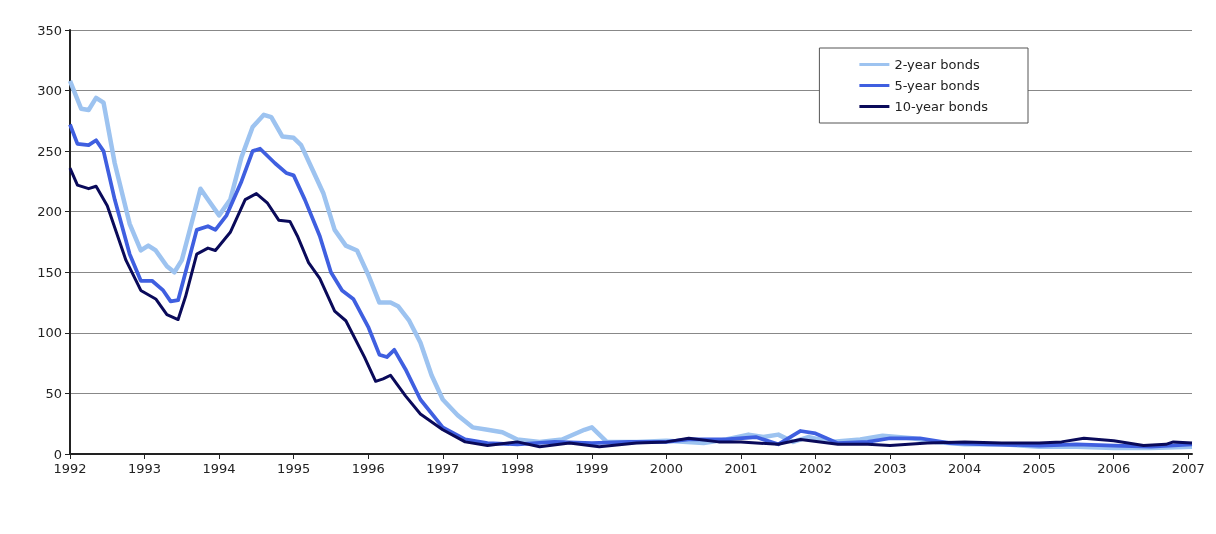  What do you see at coordinates (1114, 468) in the screenshot?
I see `x-tick-label: 2006` at bounding box center [1114, 468].